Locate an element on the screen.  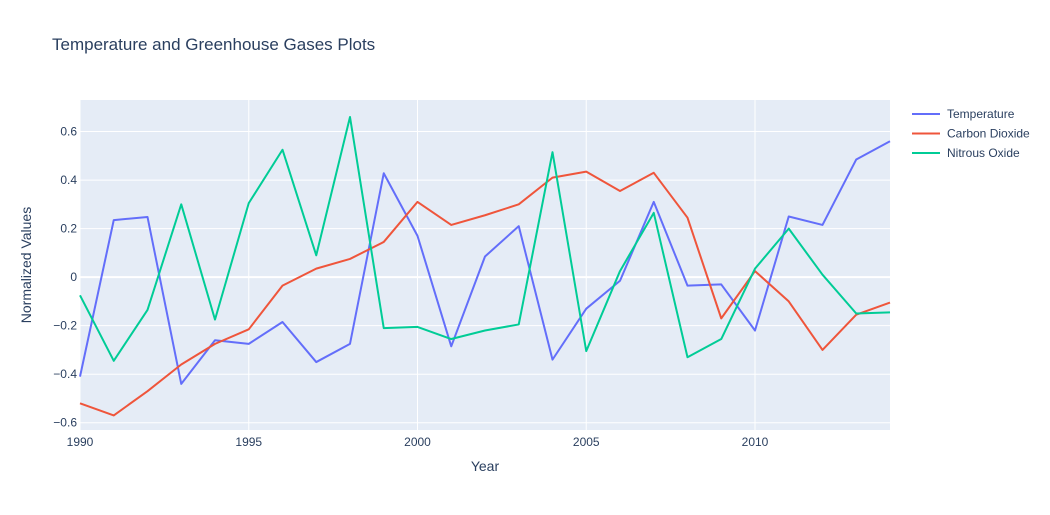
y-tick-label: −0.2 is located at coordinates (65, 326).